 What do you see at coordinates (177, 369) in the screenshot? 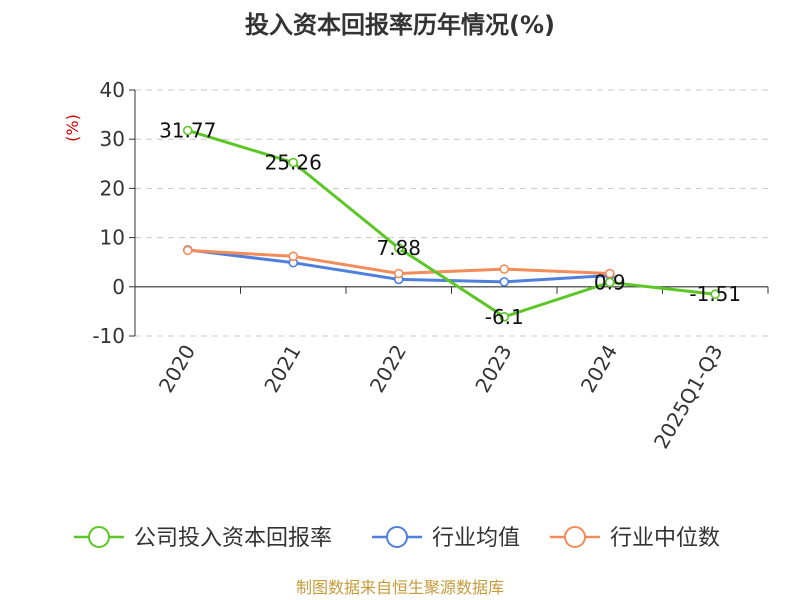
I see `x-tick-label: 2020` at bounding box center [177, 369].